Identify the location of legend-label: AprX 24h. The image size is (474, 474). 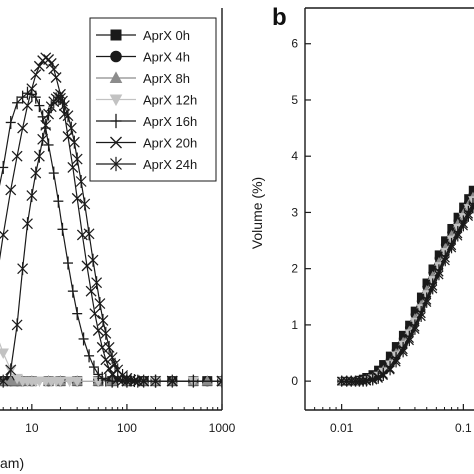
(170, 164).